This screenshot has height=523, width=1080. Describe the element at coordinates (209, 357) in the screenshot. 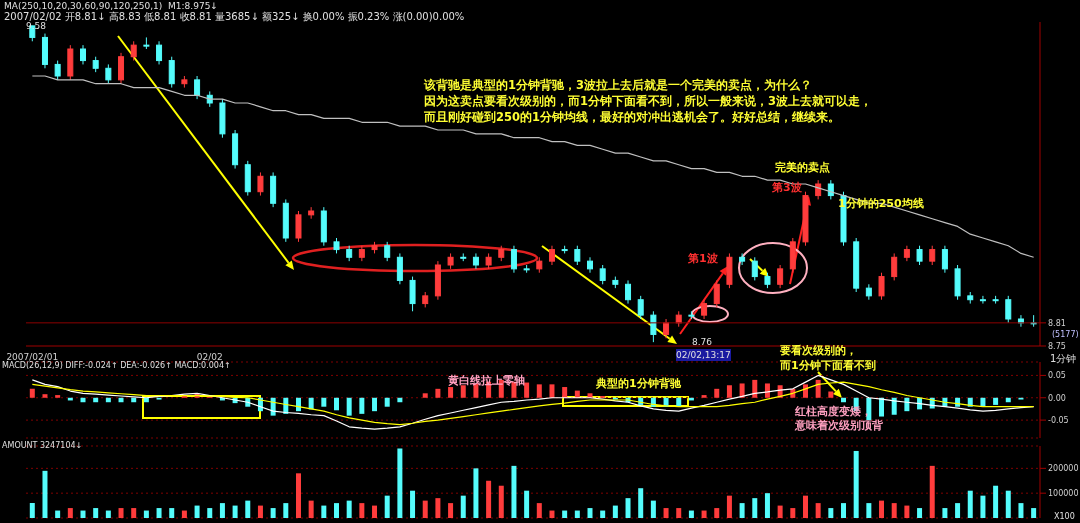

I see `x-tick-label: 02/02` at that location.